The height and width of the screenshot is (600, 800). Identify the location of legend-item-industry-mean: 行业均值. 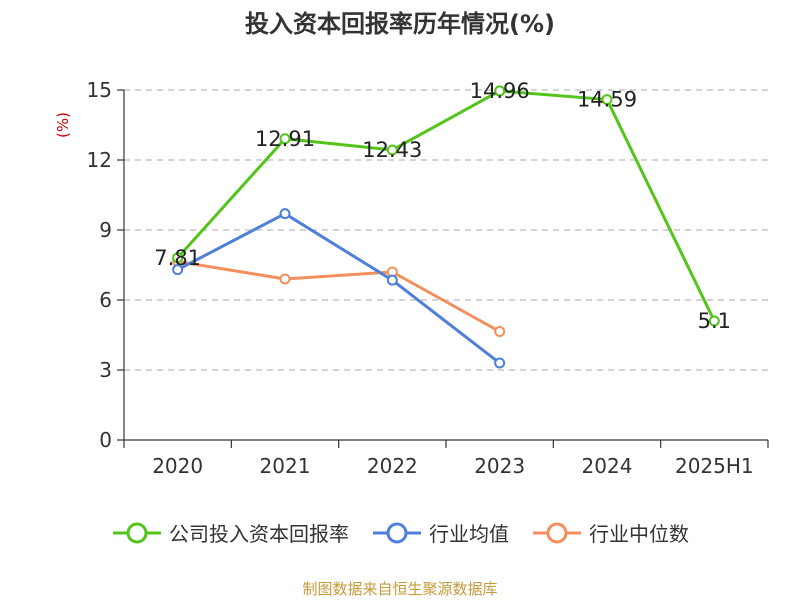
(440, 532).